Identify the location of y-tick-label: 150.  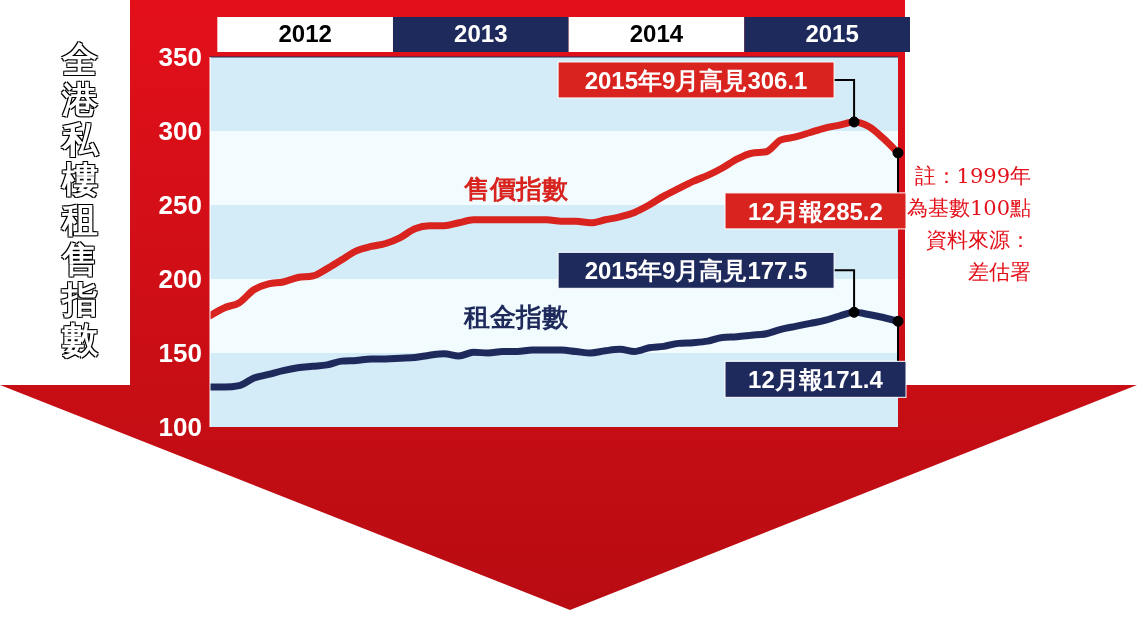
(180, 353).